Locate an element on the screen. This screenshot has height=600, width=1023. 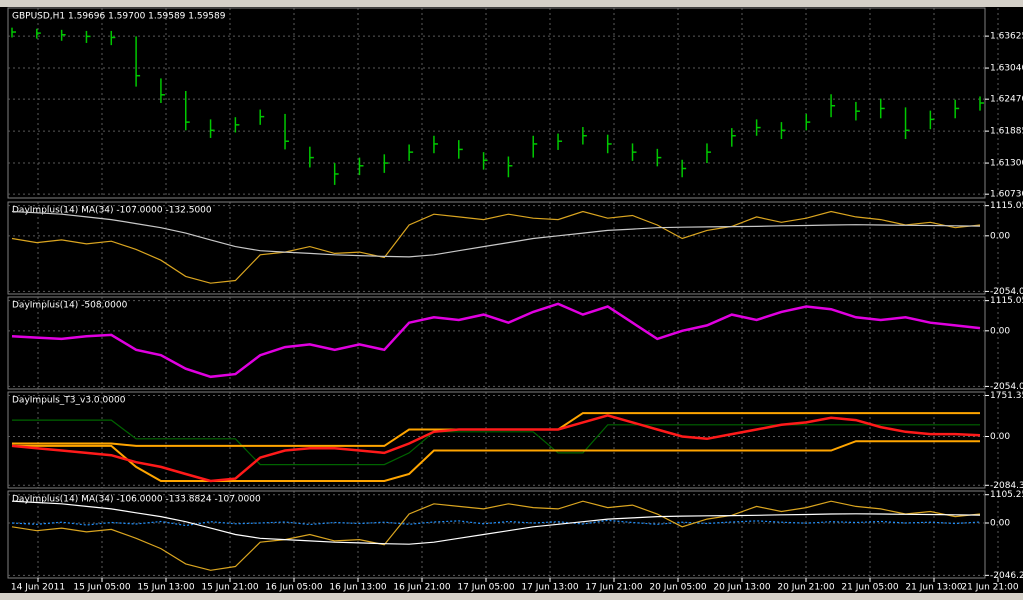
x-tick-label: 20 Jun 05:00 is located at coordinates (677, 588).